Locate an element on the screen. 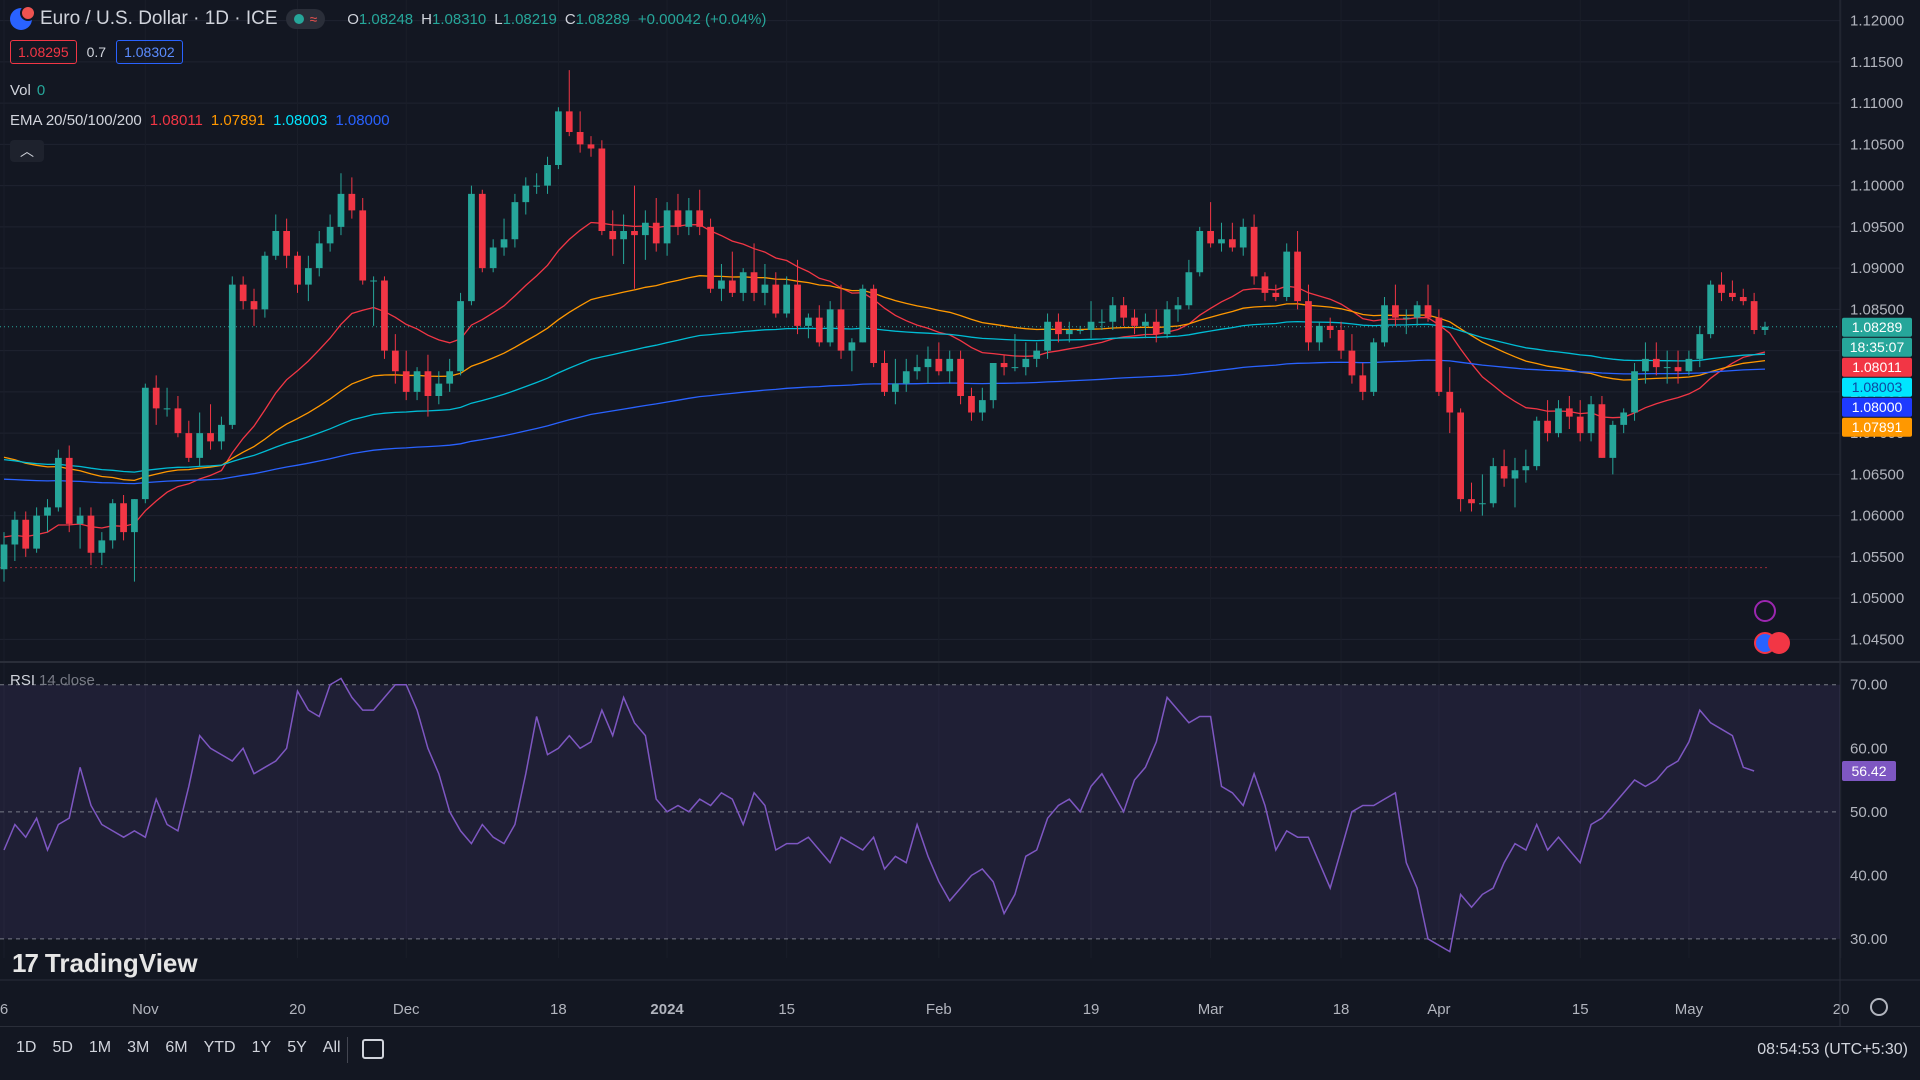  rsi-y-tick-label: 70.00 is located at coordinates (1869, 685).